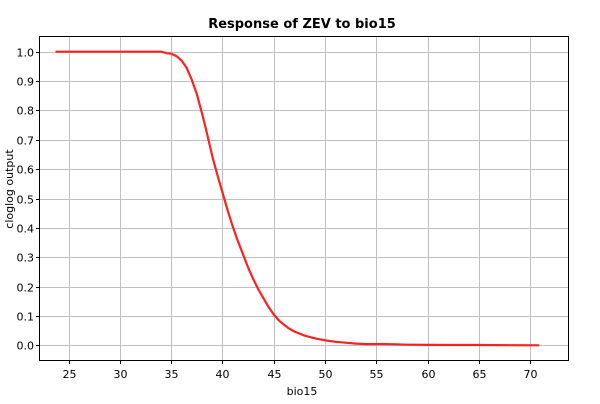 This screenshot has width=600, height=404. What do you see at coordinates (302, 391) in the screenshot?
I see `x-axis-label: bio15` at bounding box center [302, 391].